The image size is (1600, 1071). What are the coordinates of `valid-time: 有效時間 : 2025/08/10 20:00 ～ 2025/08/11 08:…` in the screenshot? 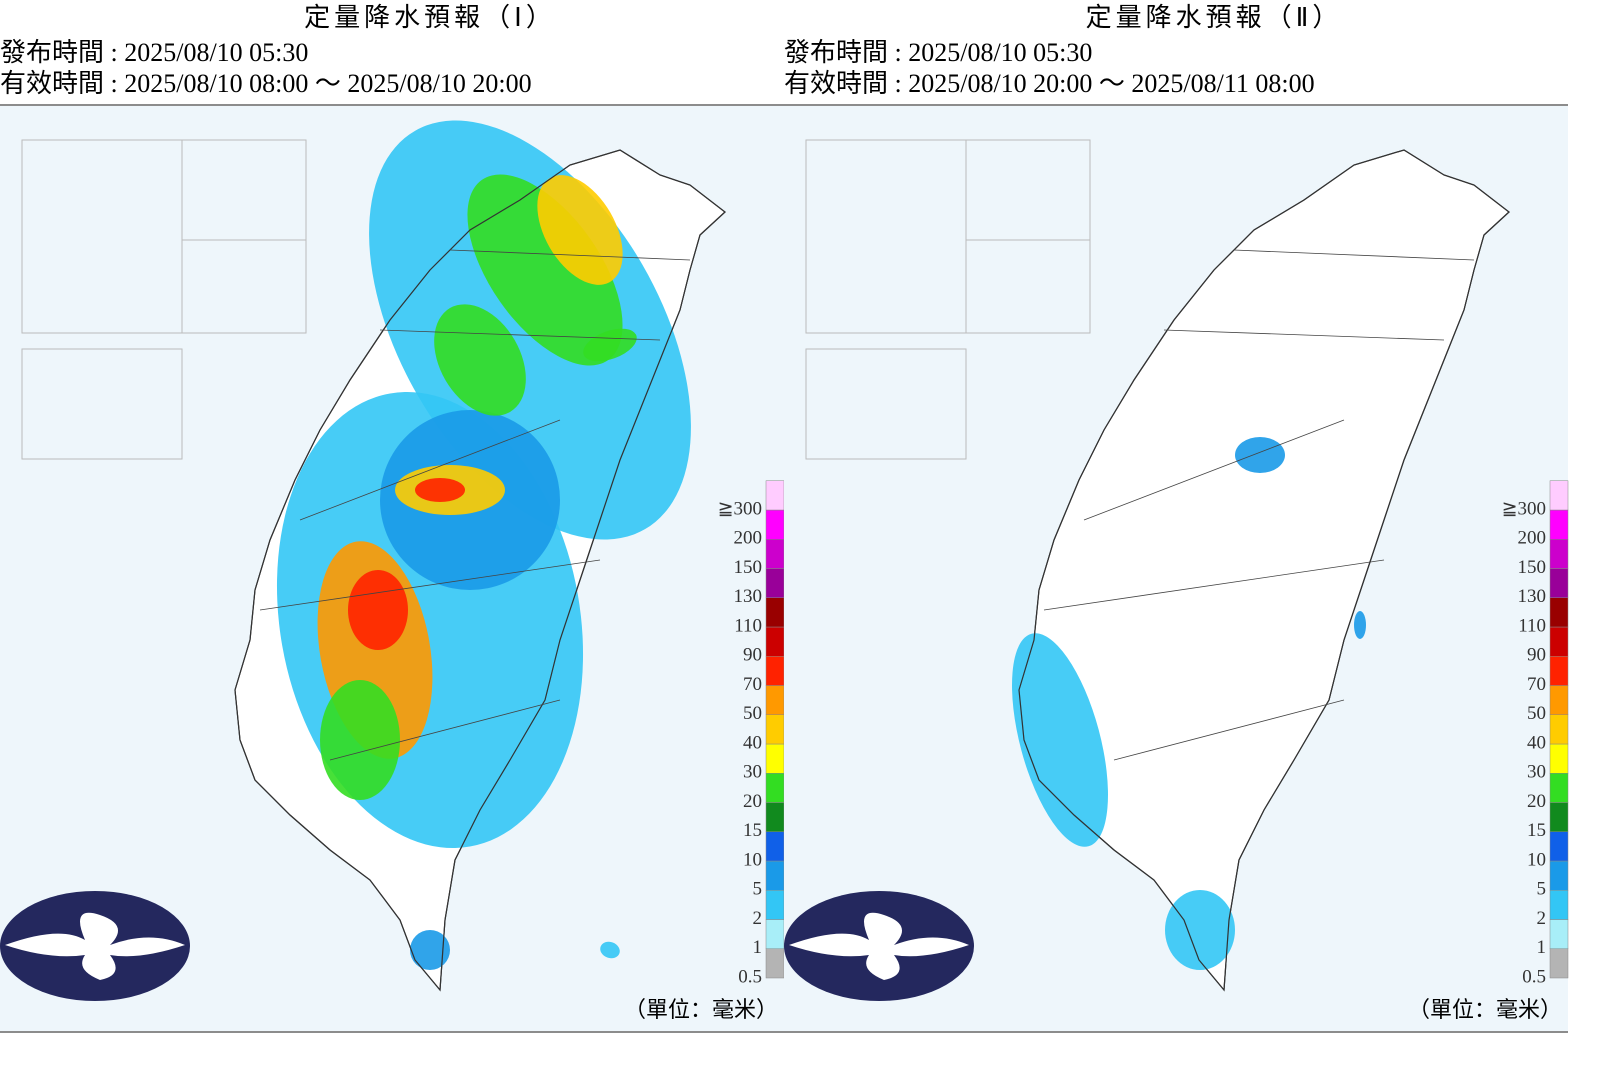 It's located at (1049, 83).